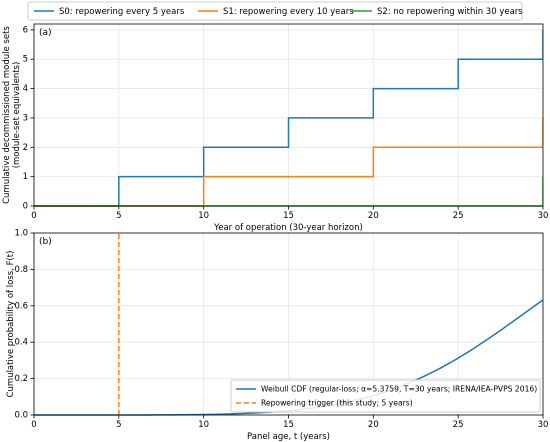  Describe the element at coordinates (21, 270) in the screenshot. I see `y-tick-label-4: 0.8` at that location.